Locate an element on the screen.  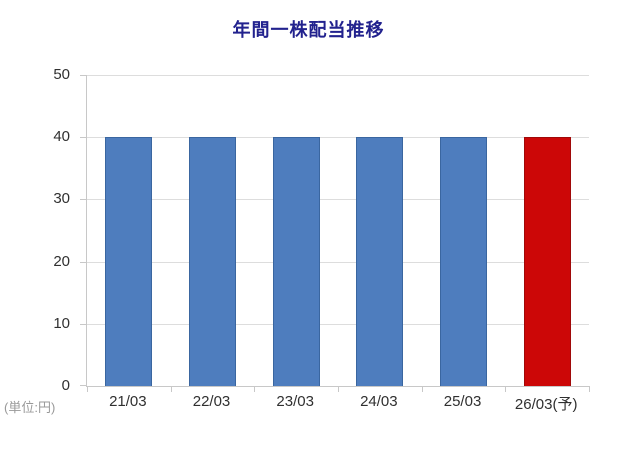
x-tick-label: 21/03 is located at coordinates (128, 401).